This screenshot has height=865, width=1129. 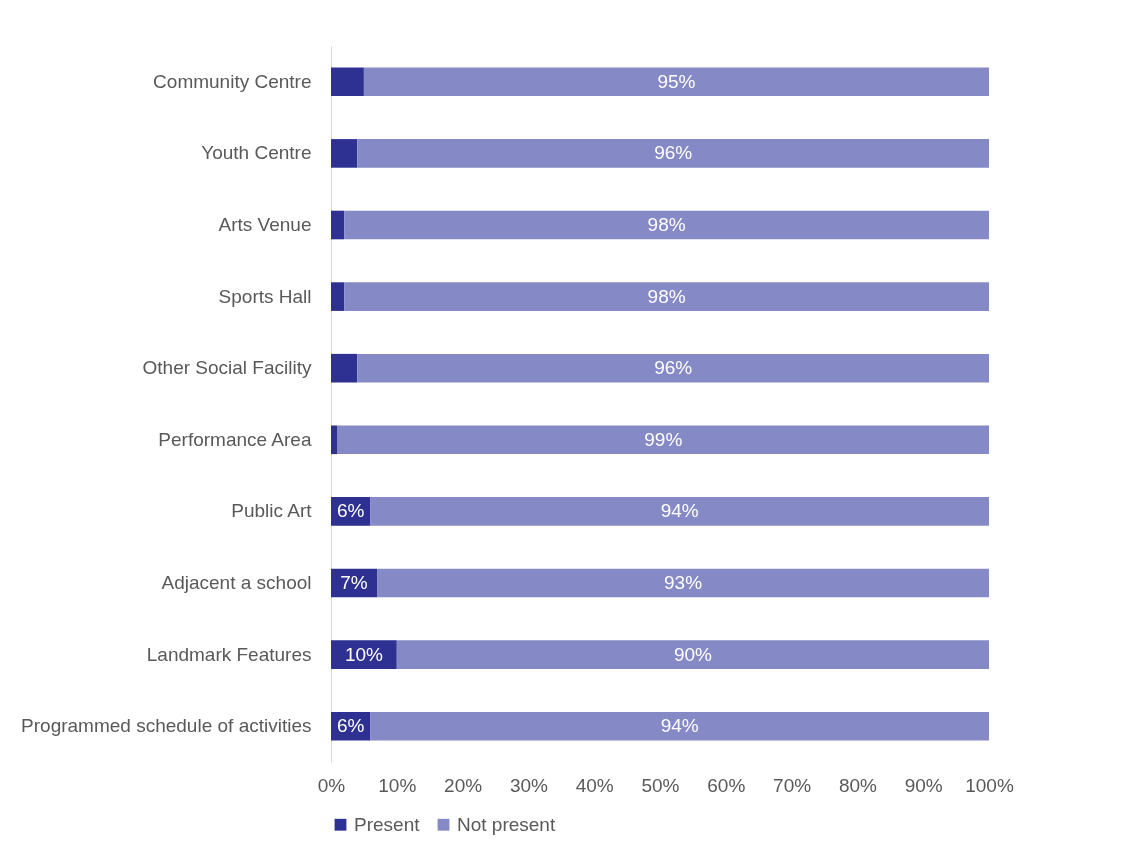 What do you see at coordinates (660, 785) in the screenshot?
I see `x-tick-label: 50%` at bounding box center [660, 785].